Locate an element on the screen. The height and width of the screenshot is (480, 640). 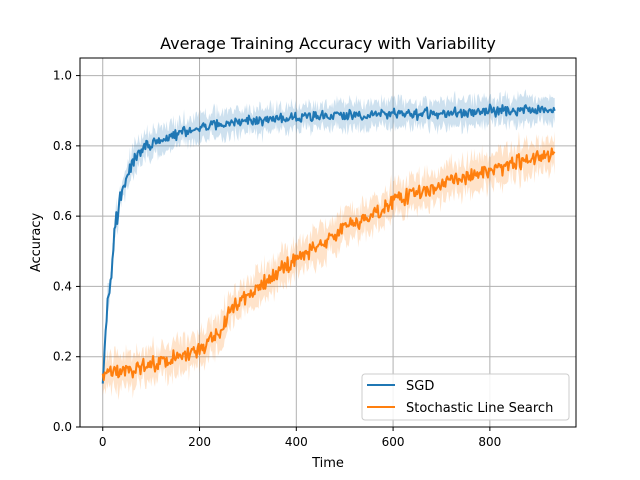
y-tick-label: 1.0 is located at coordinates (62, 76).